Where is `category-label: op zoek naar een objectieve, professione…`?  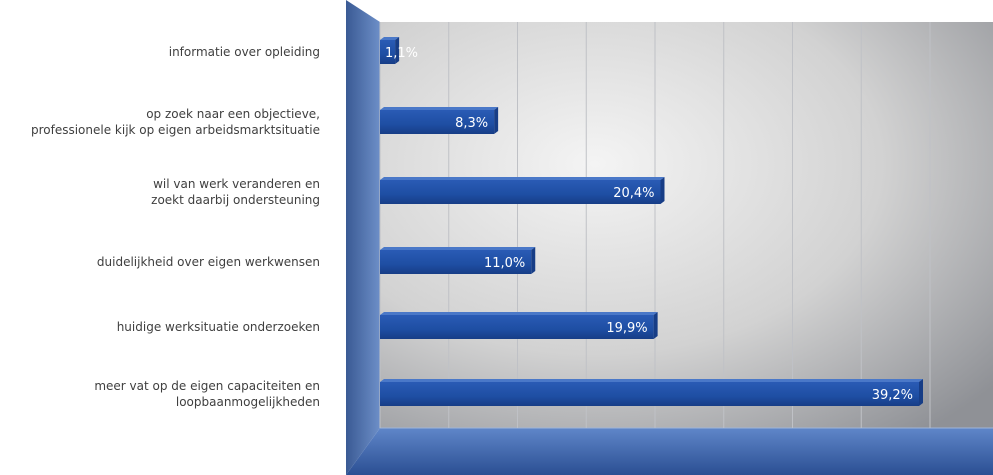
category-label: op zoek naar een objectieve, professione… is located at coordinates (175, 122).